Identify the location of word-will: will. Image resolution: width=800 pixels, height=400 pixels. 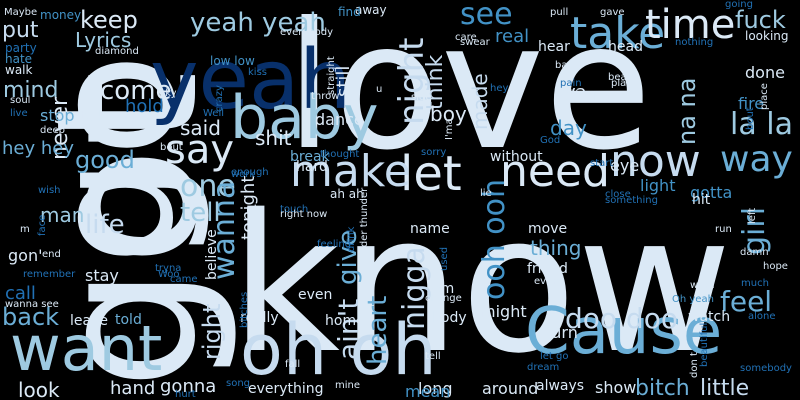
(606, 142).